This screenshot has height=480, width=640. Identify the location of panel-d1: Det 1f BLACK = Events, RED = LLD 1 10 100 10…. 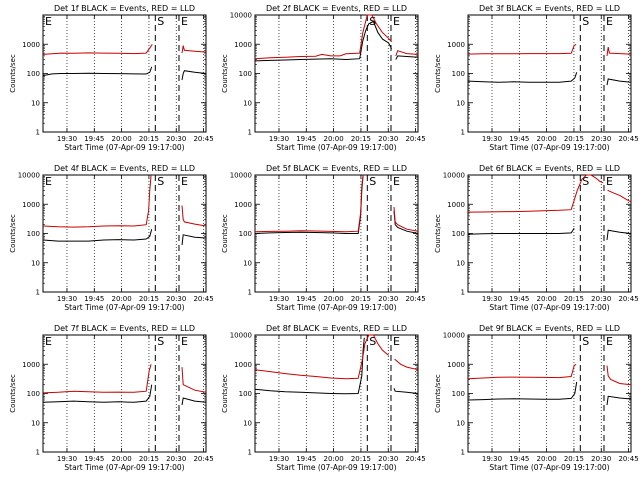
(111, 78).